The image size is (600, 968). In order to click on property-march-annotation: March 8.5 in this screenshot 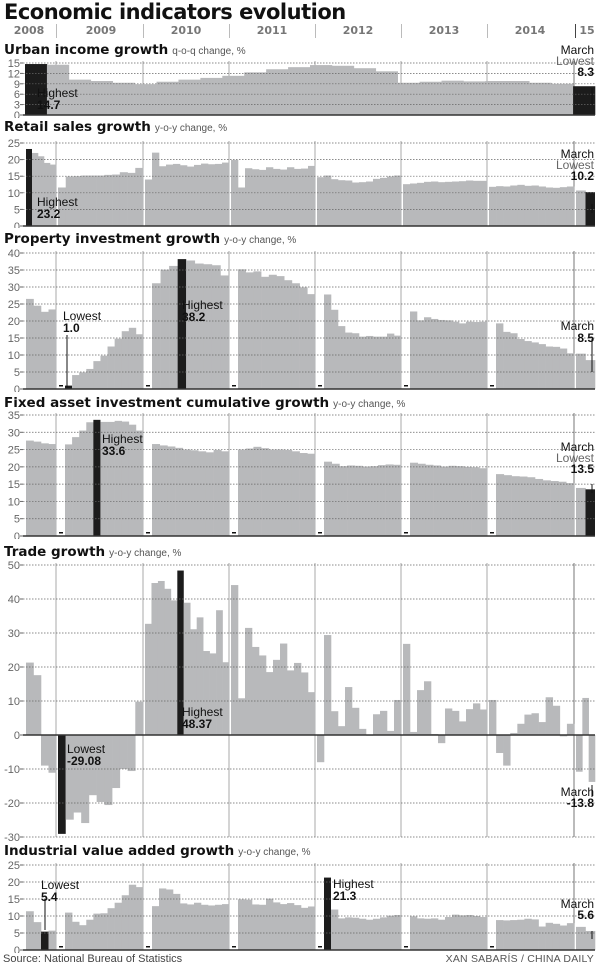, I will do `click(577, 332)`.